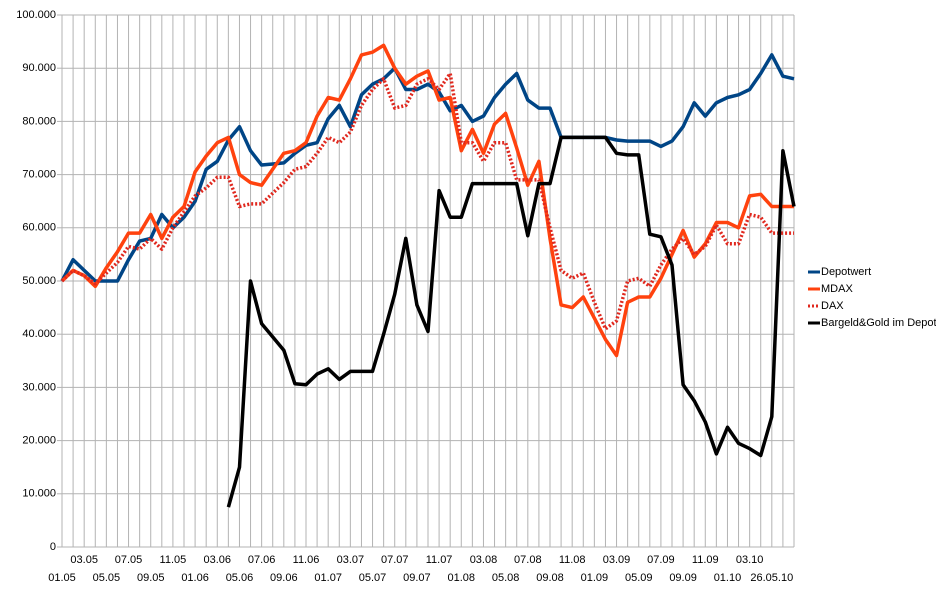 This screenshot has height=592, width=936. Describe the element at coordinates (395, 560) in the screenshot. I see `x-tick-label: 07.07` at that location.